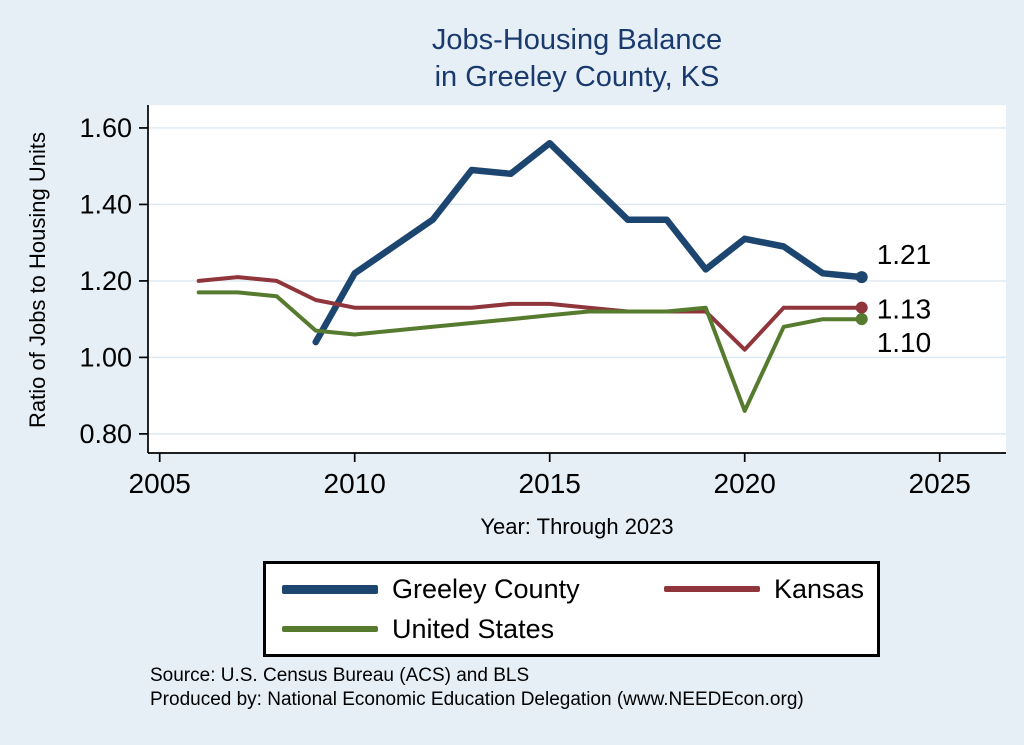 The width and height of the screenshot is (1024, 745). What do you see at coordinates (904, 254) in the screenshot?
I see `end-label-0: 1.21` at bounding box center [904, 254].